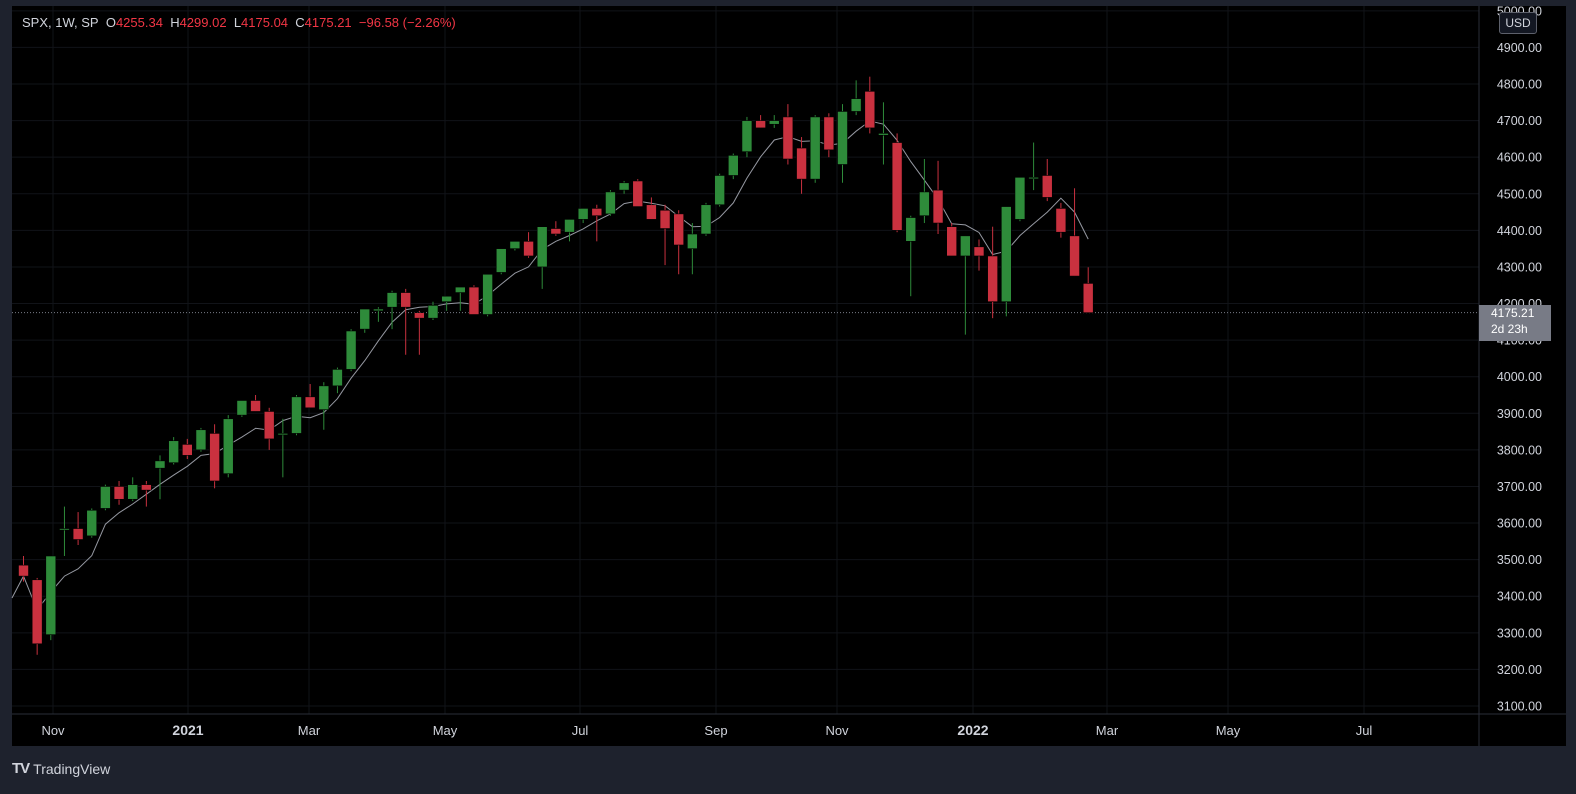 This screenshot has width=1576, height=794. Describe the element at coordinates (60, 22) in the screenshot. I see `symbol-label: SPX, 1W, SP` at that location.